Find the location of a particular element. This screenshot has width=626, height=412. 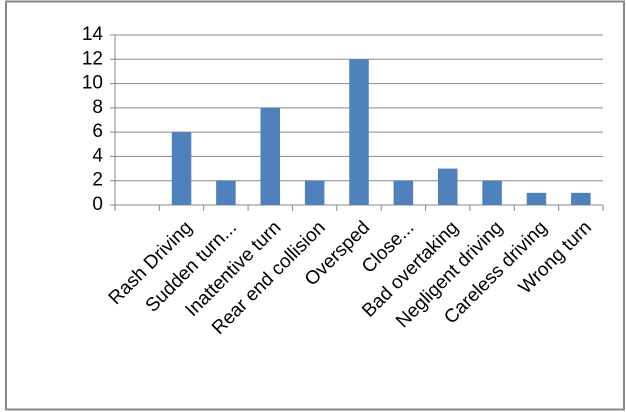

y-tick-label: 8 is located at coordinates (97, 107).